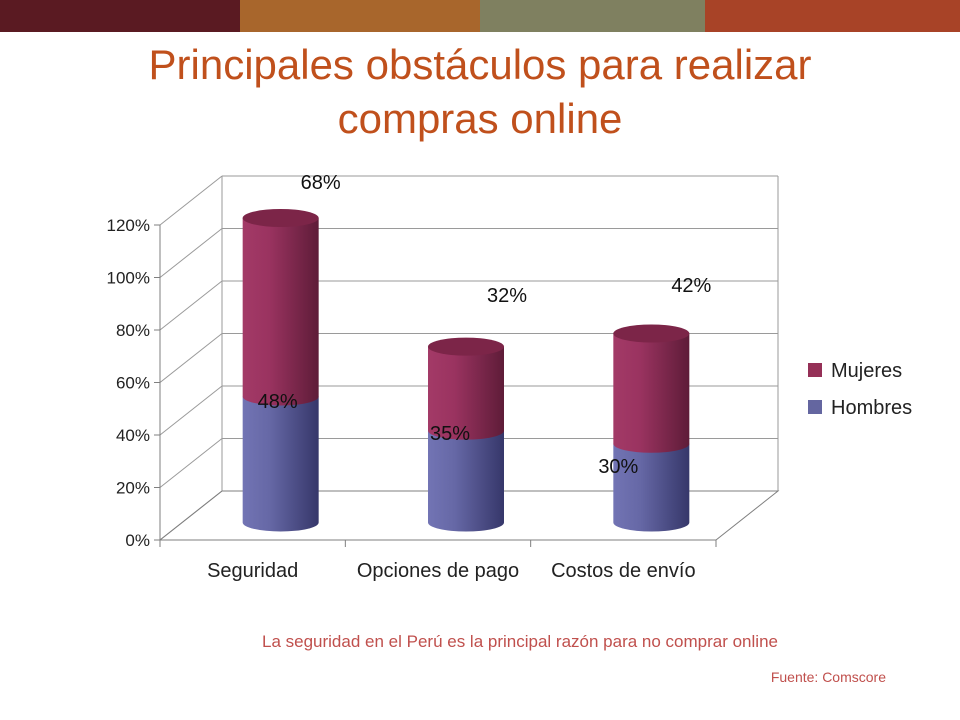  Describe the element at coordinates (623, 571) in the screenshot. I see `x-tick-label: Costos de envío` at that location.